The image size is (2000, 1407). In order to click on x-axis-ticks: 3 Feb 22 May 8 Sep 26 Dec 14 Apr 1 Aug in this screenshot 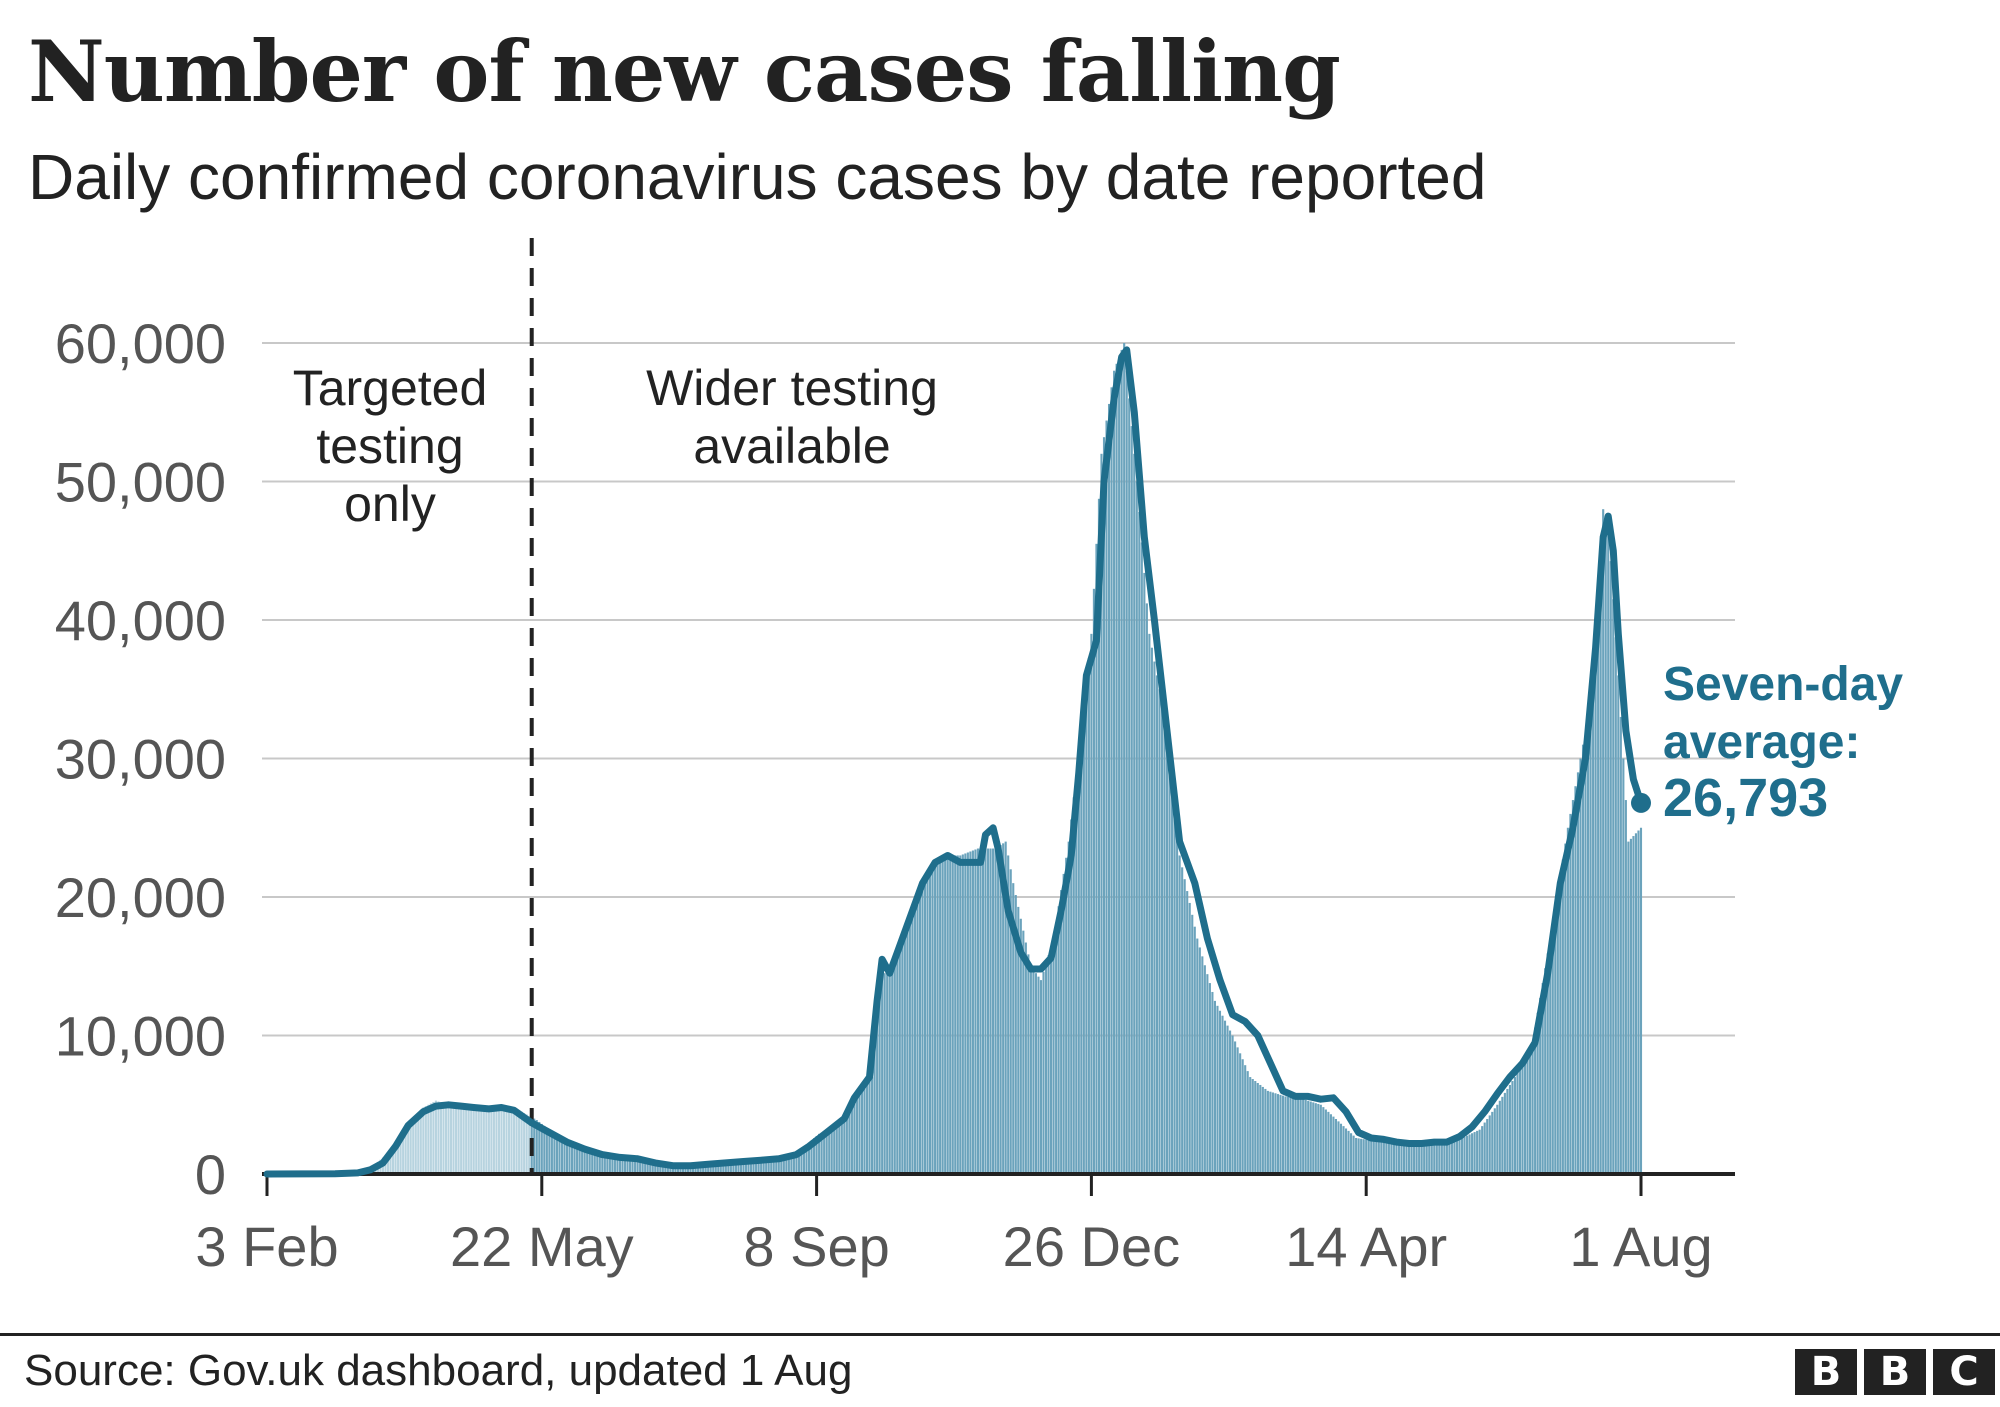, I will do `click(954, 1226)`.